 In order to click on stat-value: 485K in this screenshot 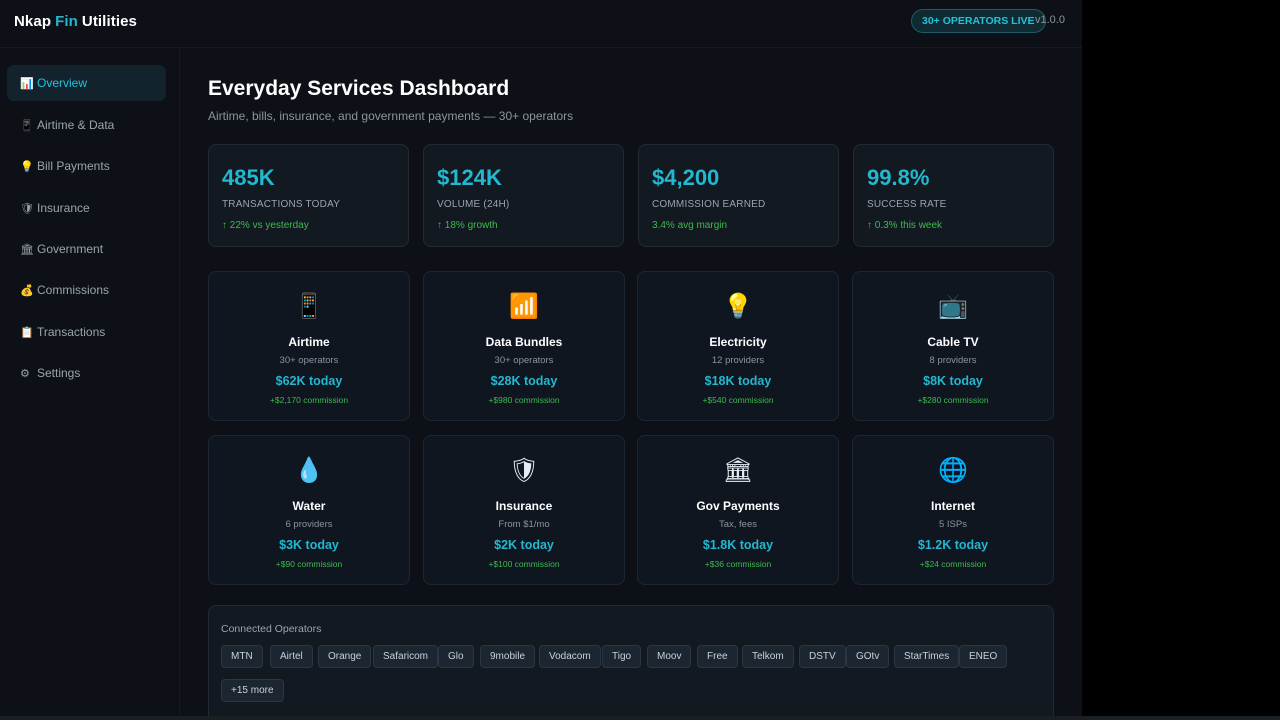, I will do `click(248, 177)`.